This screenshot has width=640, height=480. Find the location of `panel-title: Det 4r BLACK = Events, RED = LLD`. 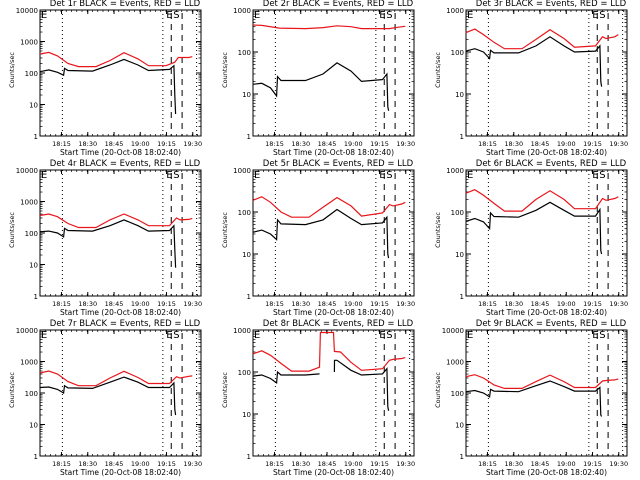

panel-title: Det 4r BLACK = Events, RED = LLD is located at coordinates (125, 164).